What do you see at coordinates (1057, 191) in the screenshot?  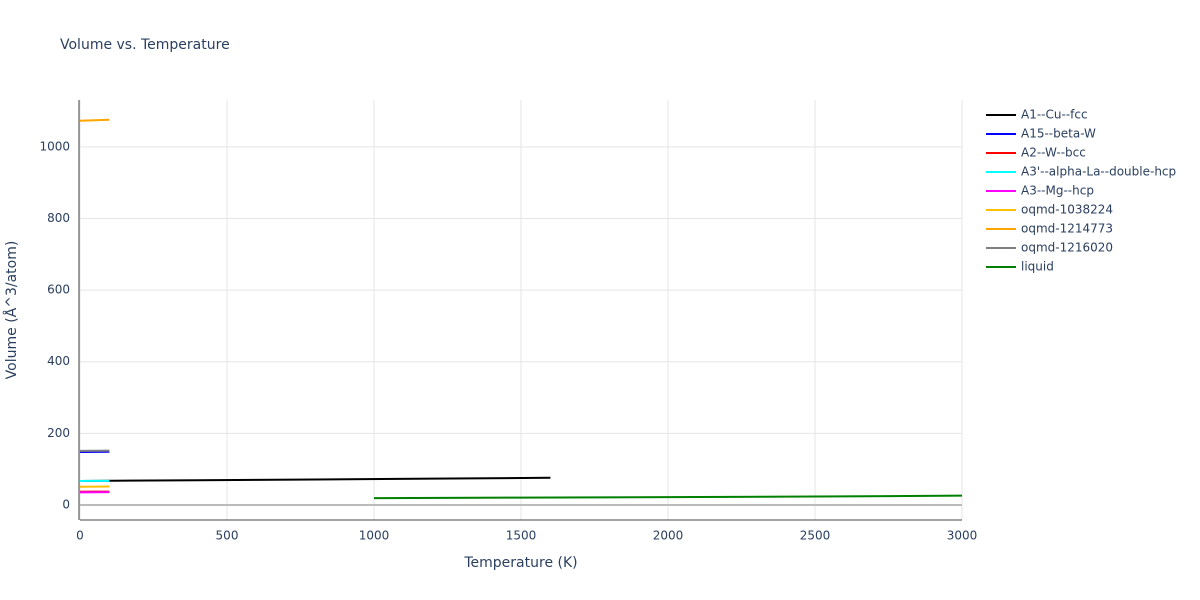 I see `legend-label: A3--Mg--hcp` at bounding box center [1057, 191].